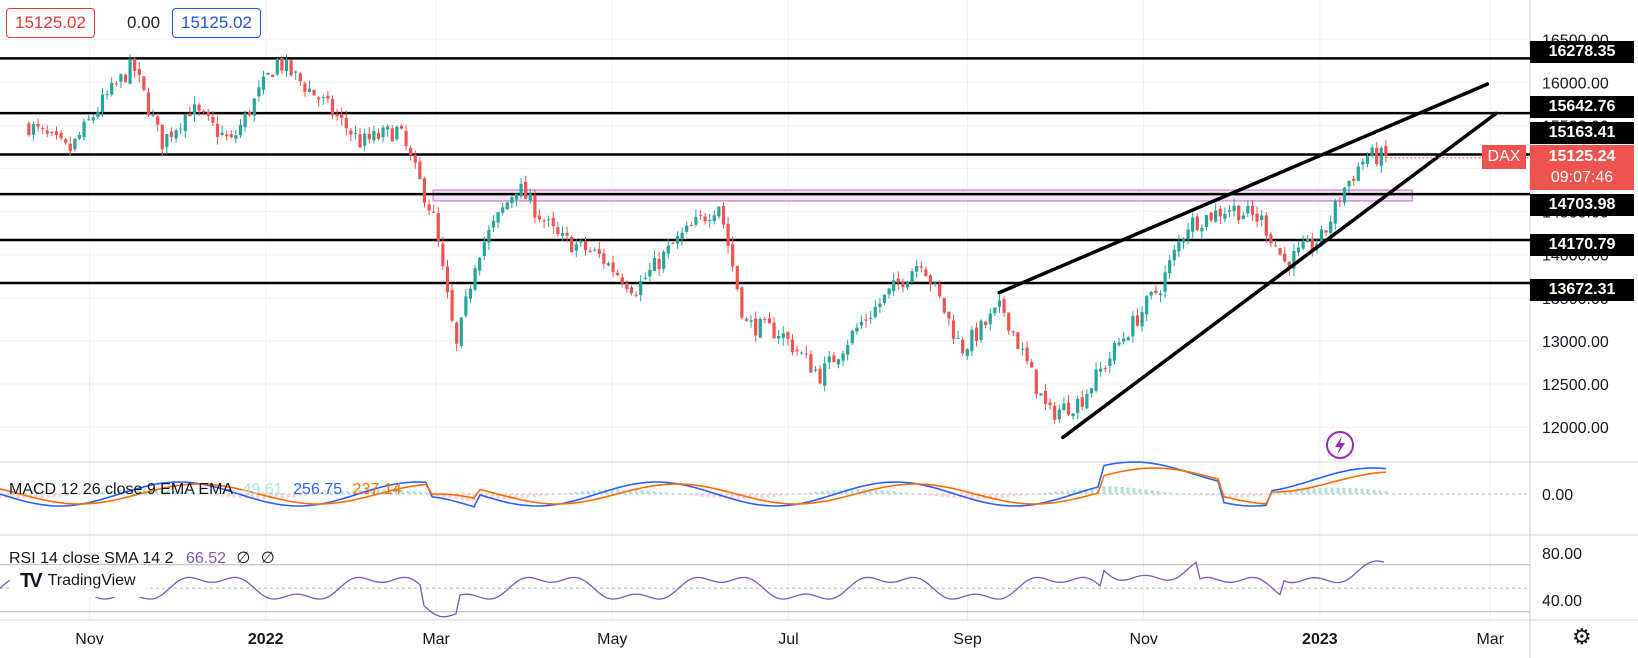 Image resolution: width=1638 pixels, height=658 pixels. I want to click on tradingview-logo: TV TradingView, so click(78, 581).